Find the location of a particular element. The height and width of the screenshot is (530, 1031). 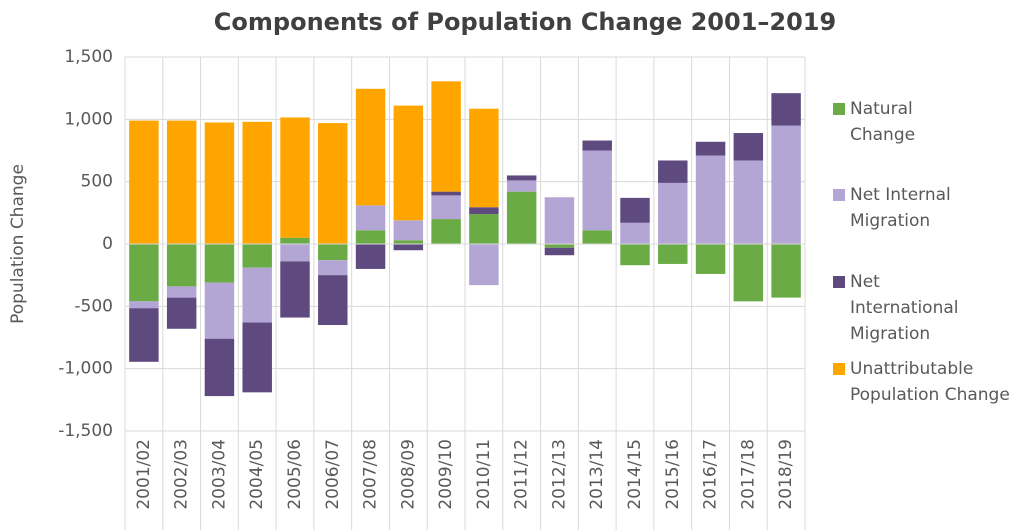

legend-entry: Natural Change is located at coordinates (920, 122).